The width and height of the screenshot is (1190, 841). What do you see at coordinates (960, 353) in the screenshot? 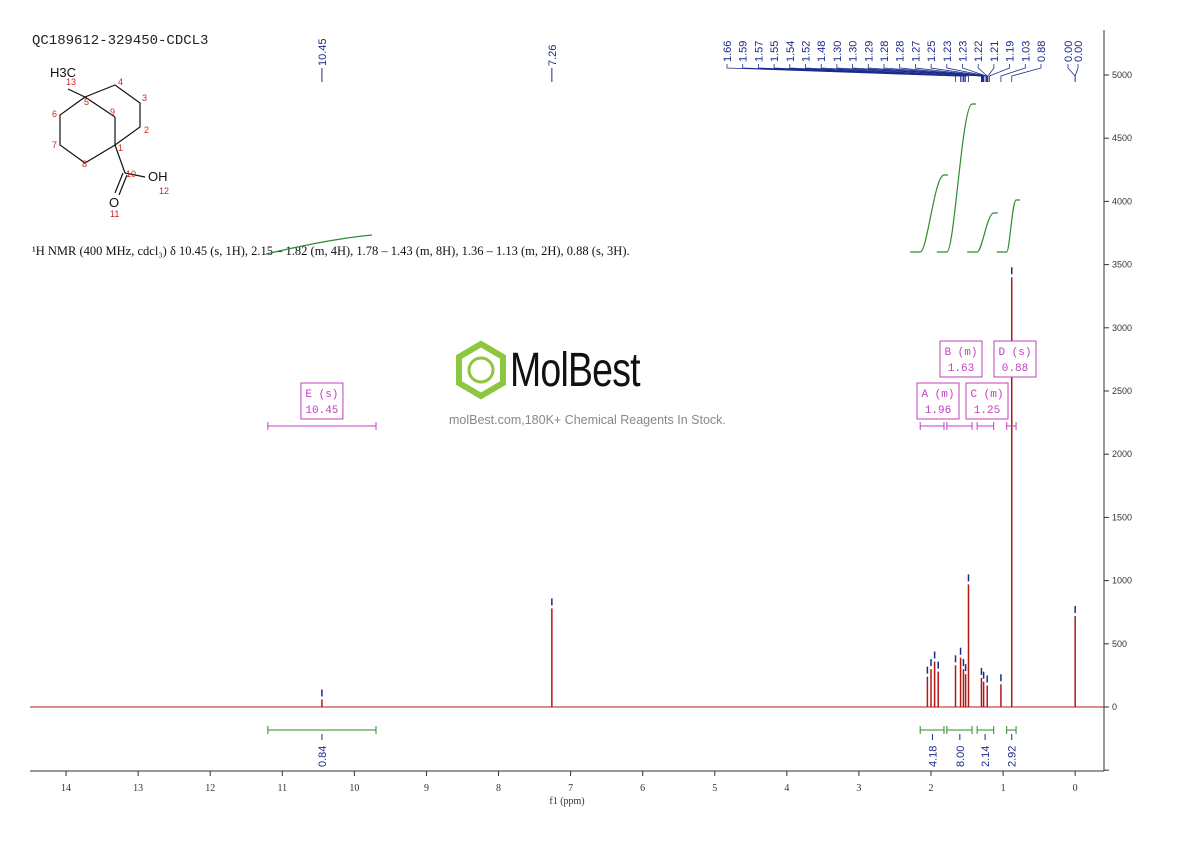
I see `multiplet-letter: B (m)` at bounding box center [960, 353].